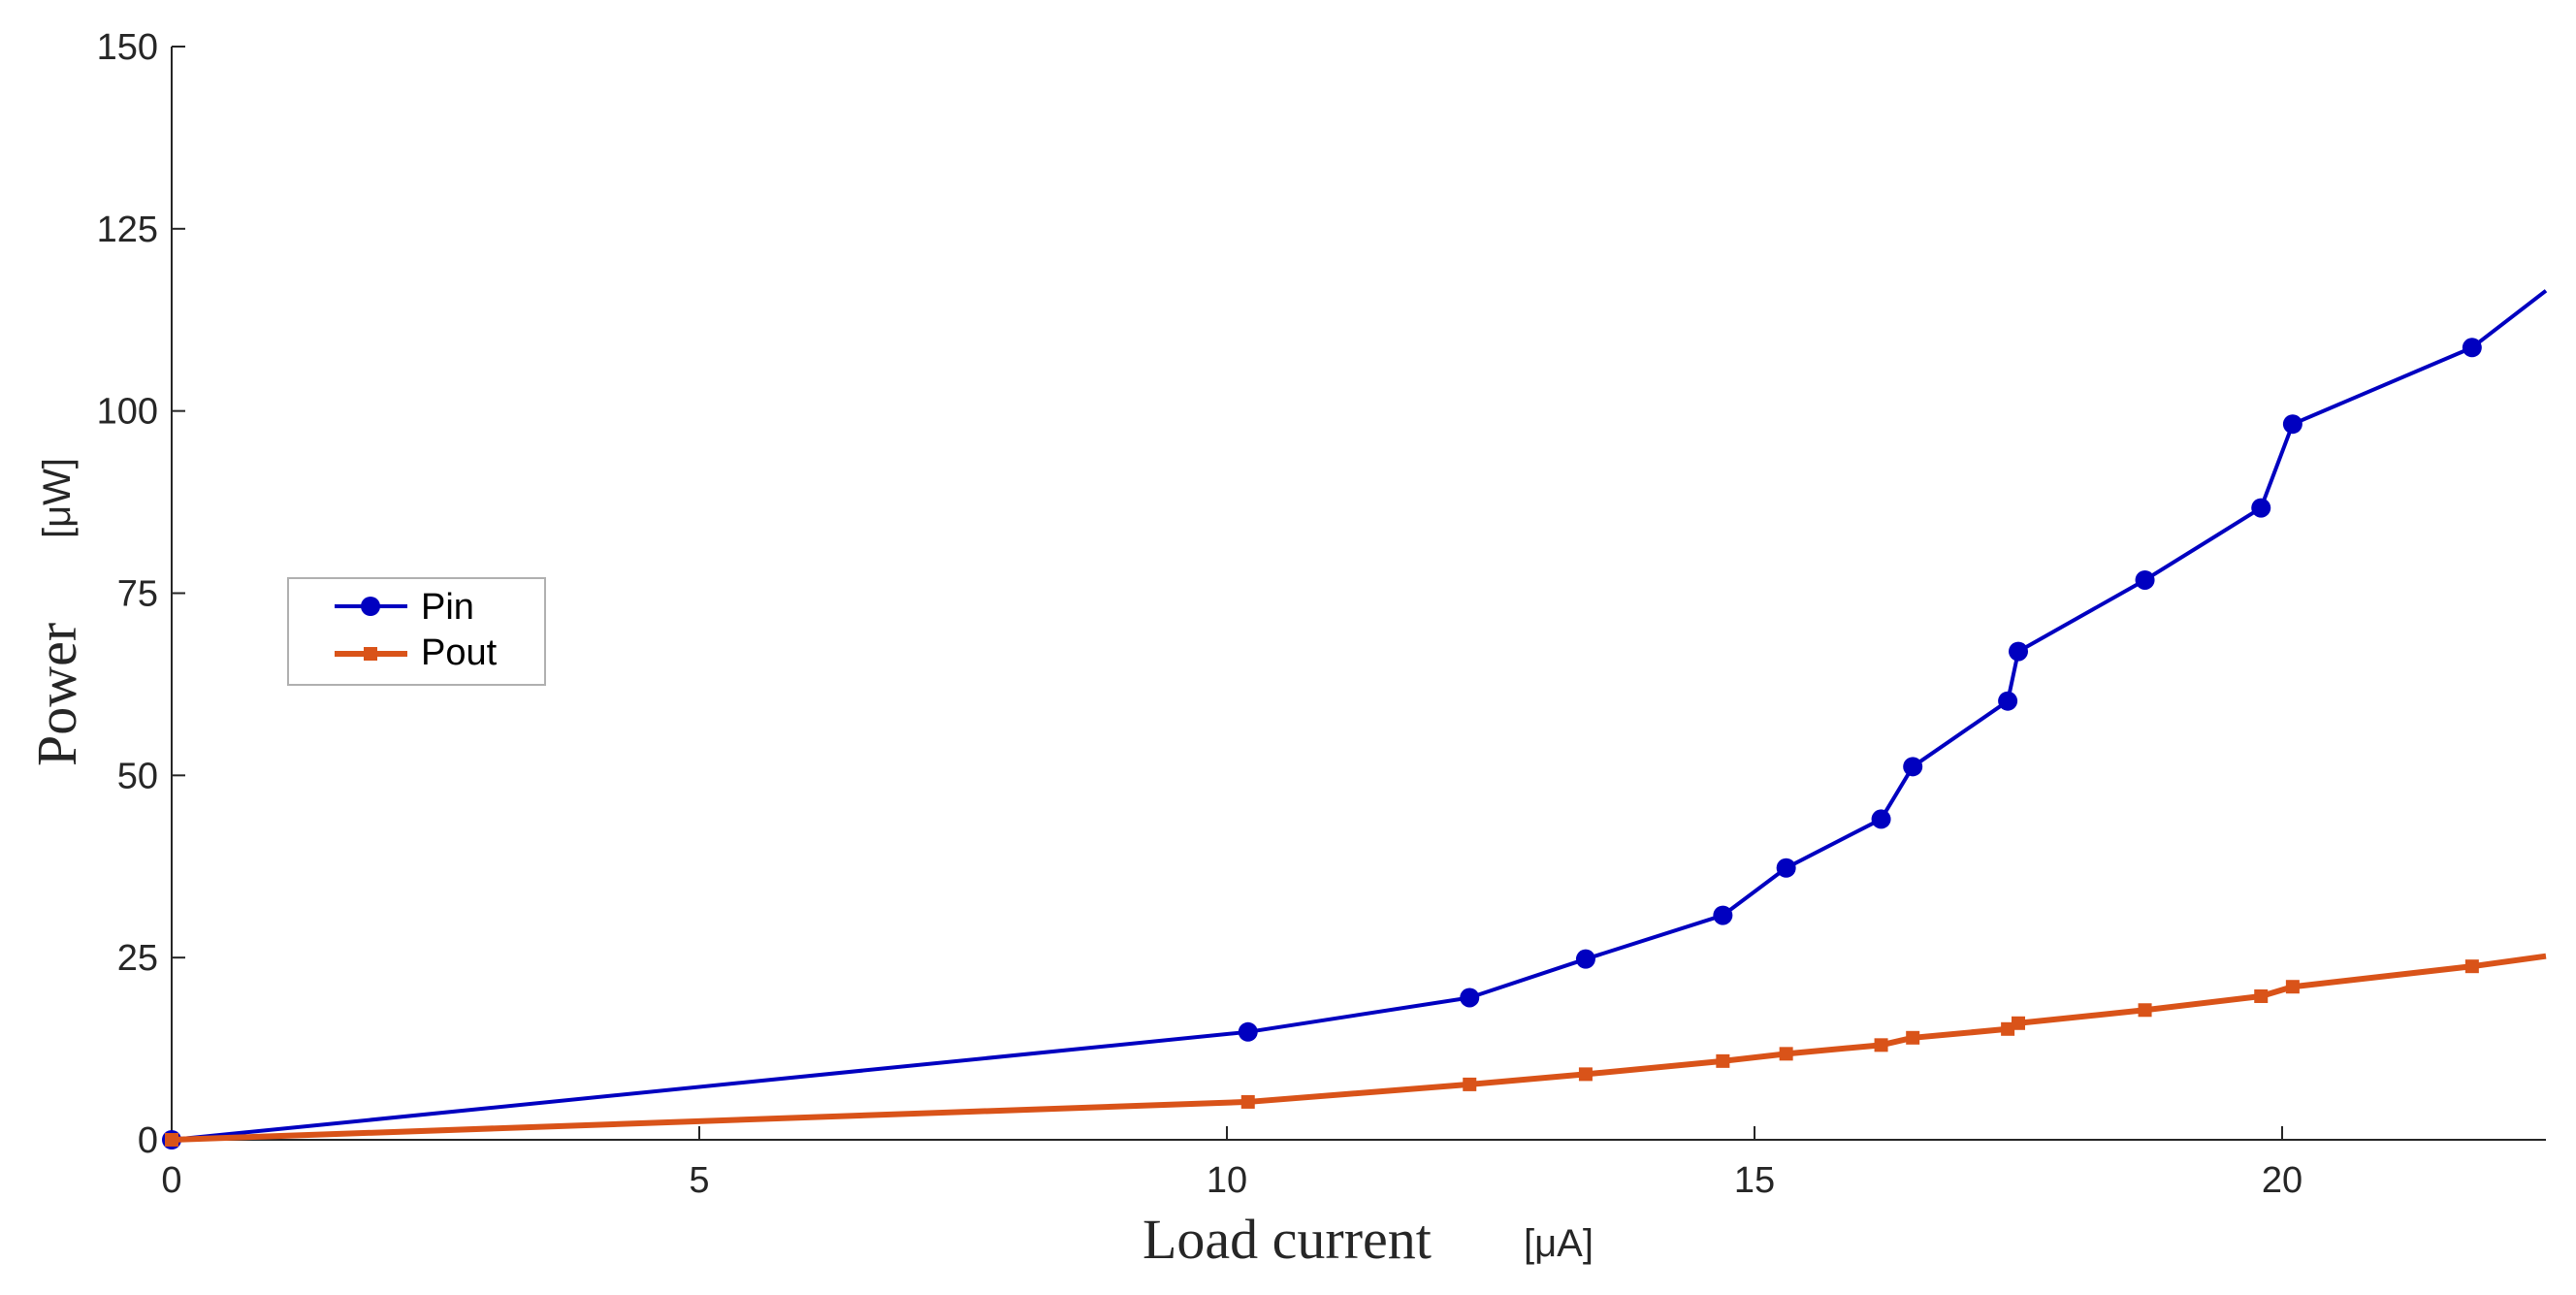  What do you see at coordinates (1559, 1243) in the screenshot?
I see `x-axis-unit: [μA]` at bounding box center [1559, 1243].